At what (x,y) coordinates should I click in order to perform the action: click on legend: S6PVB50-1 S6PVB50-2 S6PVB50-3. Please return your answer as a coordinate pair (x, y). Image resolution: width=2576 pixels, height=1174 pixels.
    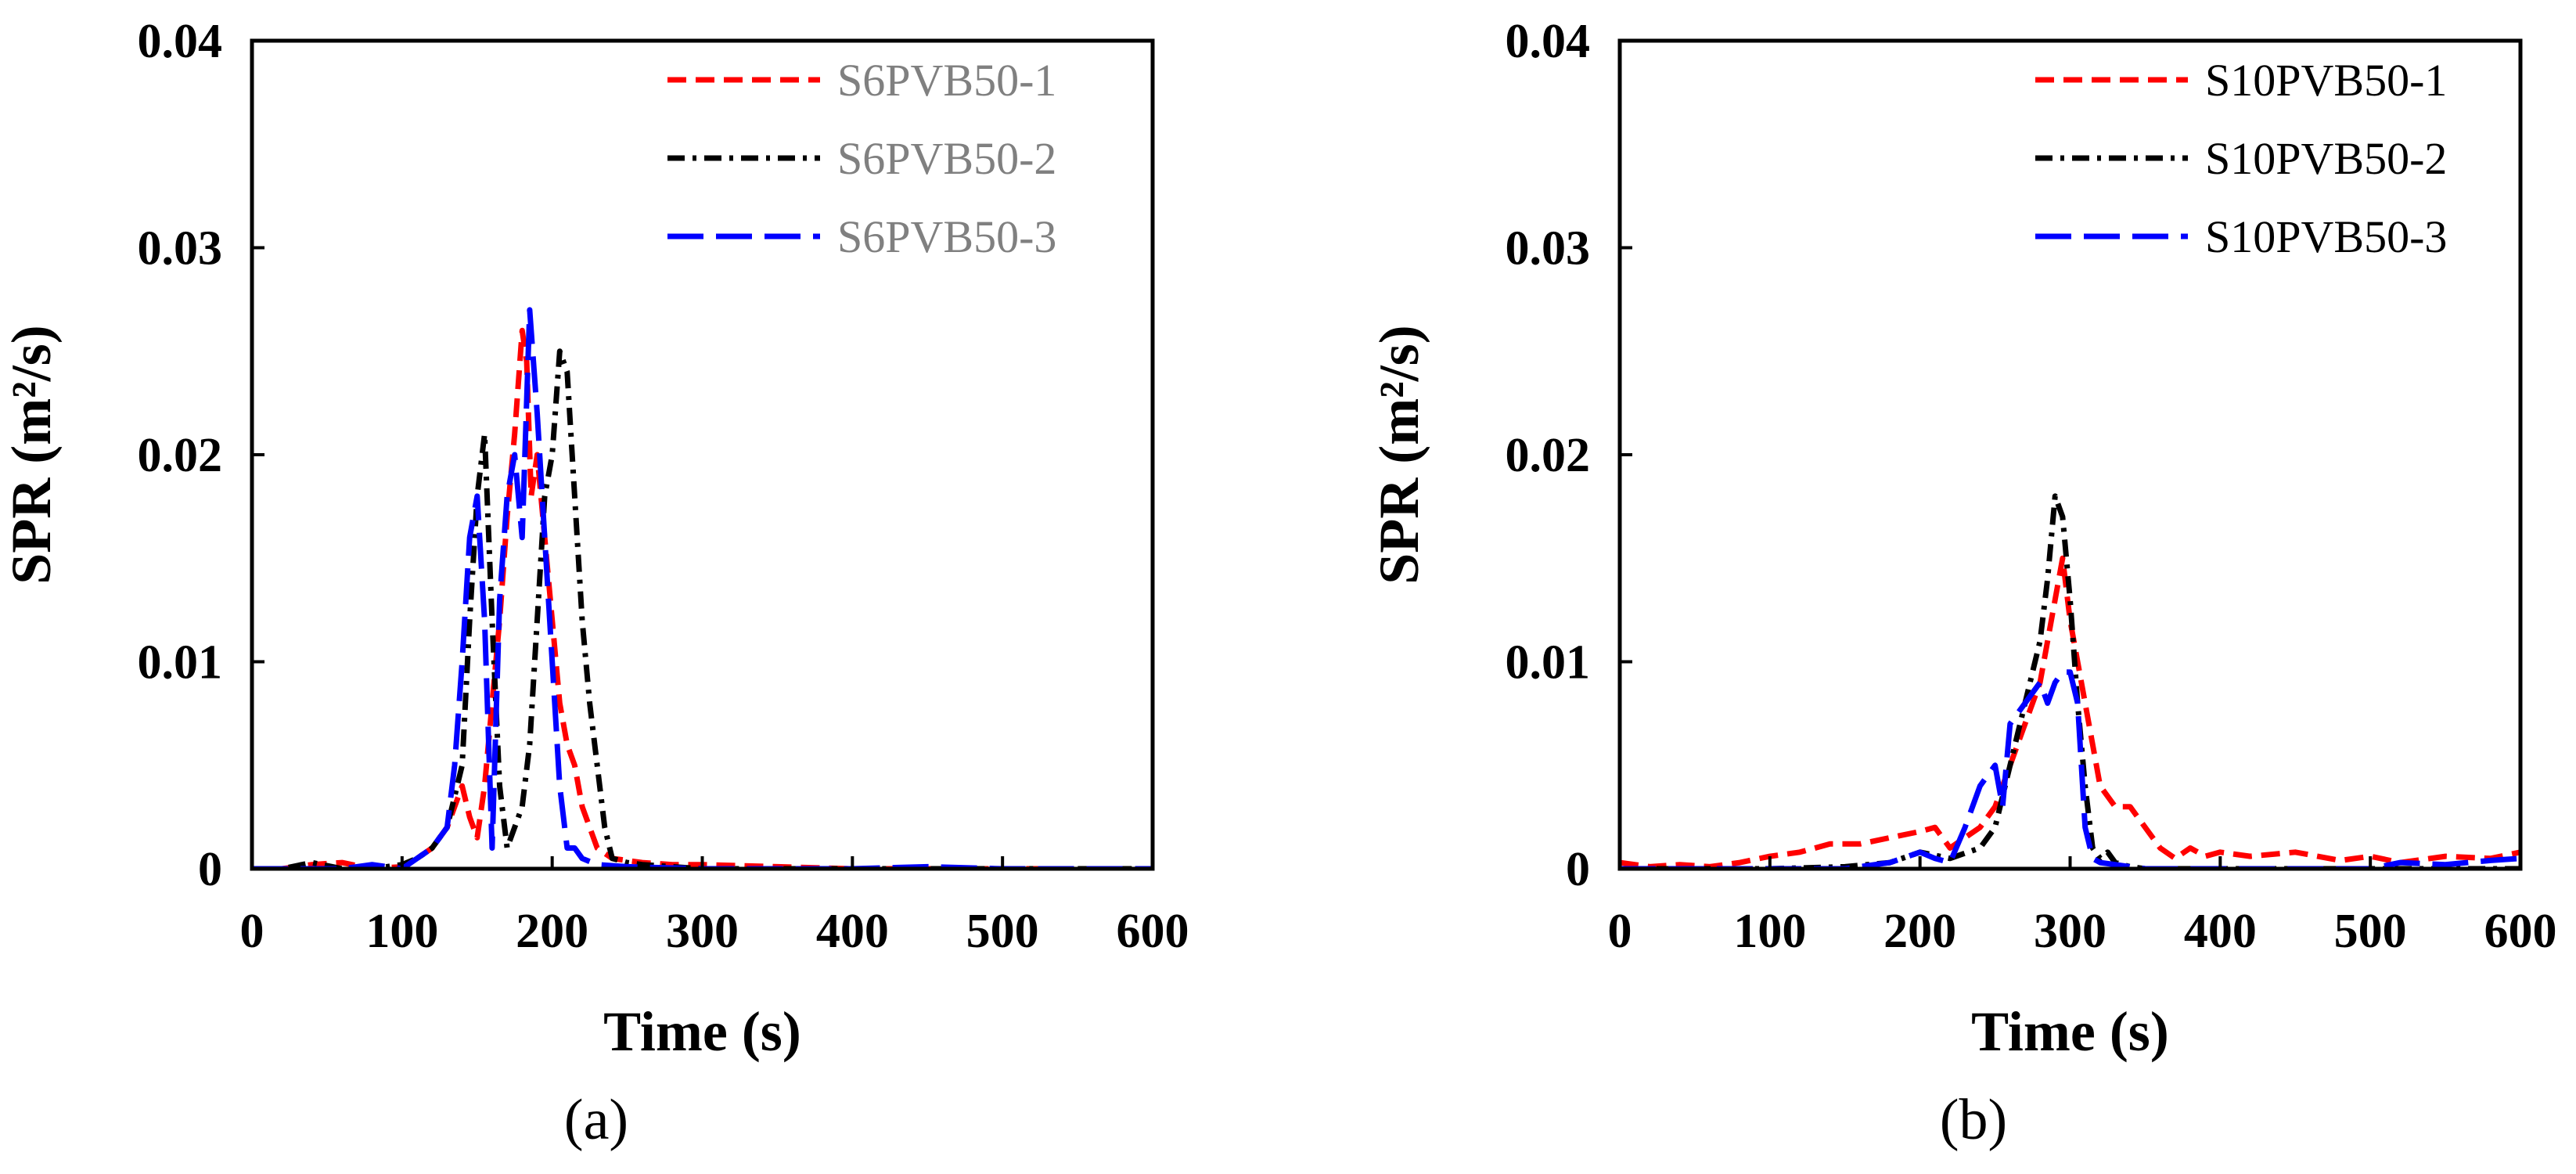
    Looking at the image, I should click on (862, 158).